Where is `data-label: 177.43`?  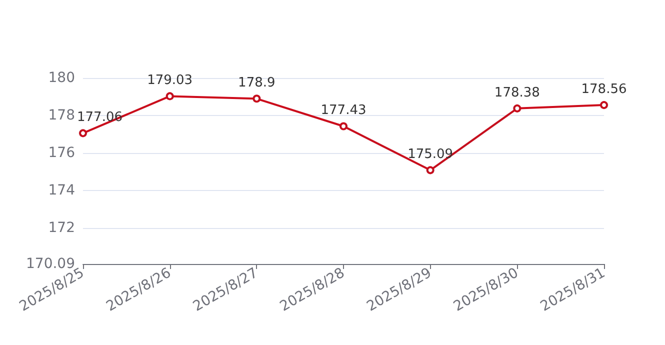 data-label: 177.43 is located at coordinates (343, 110).